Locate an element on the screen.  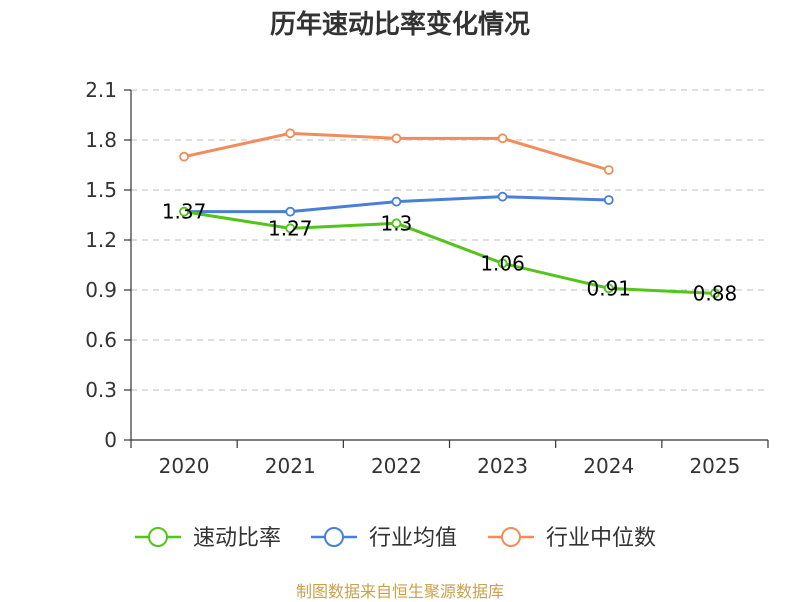
chart-title: 历年速动比率变化情况 is located at coordinates (399, 25).